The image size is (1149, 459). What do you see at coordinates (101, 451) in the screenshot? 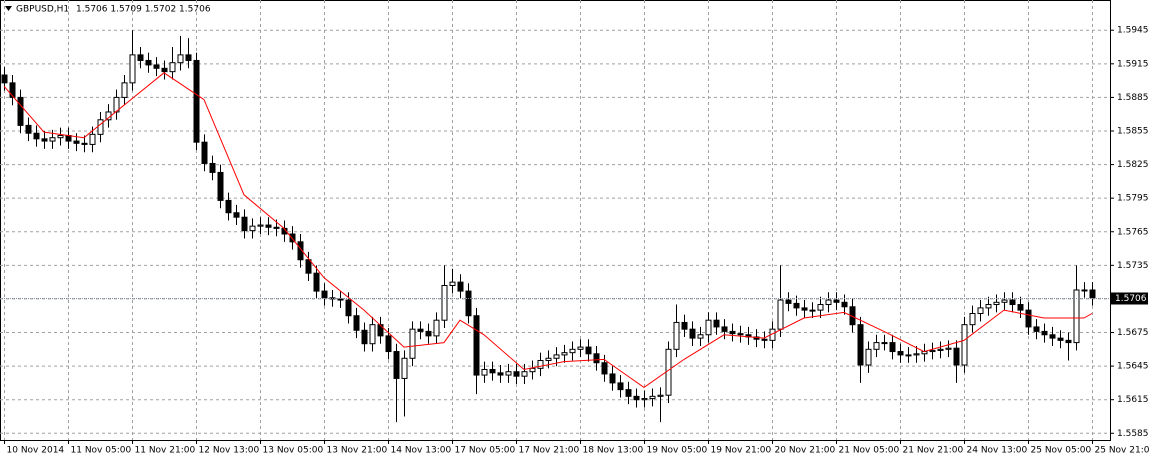
I see `x-tick-label: 11 Nov 05:00` at bounding box center [101, 451].